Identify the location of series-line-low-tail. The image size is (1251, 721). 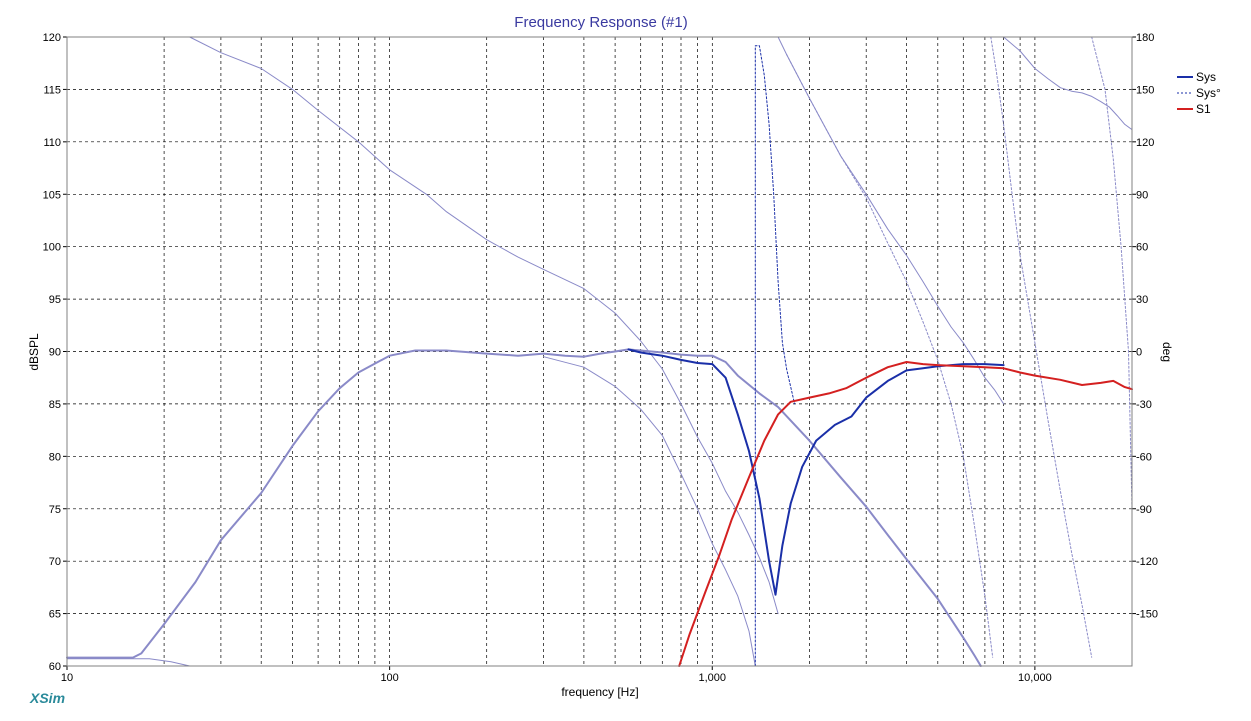
(128, 662).